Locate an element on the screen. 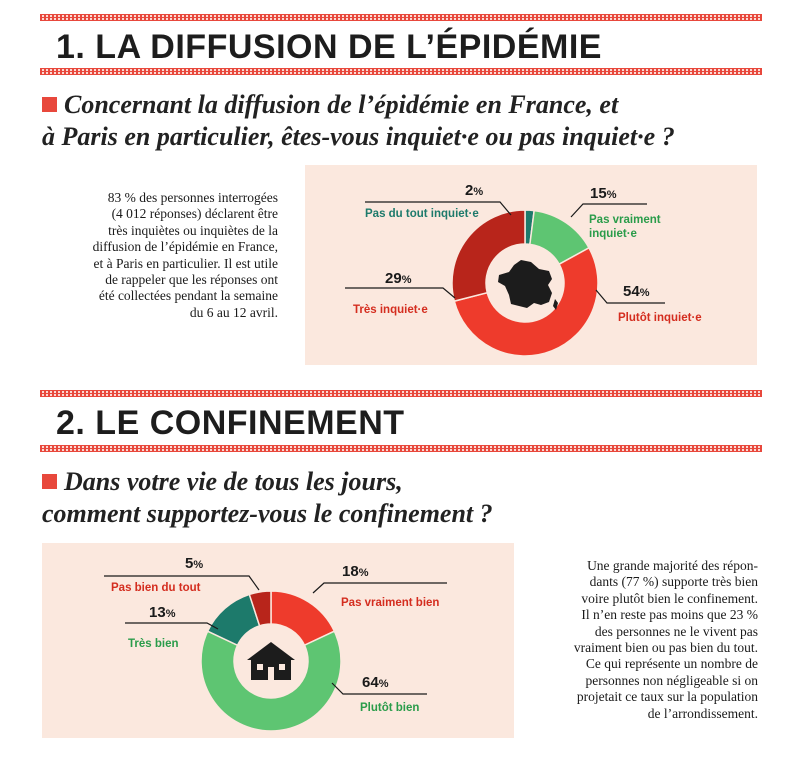  text-line: et à Paris en particulier. Il est utile is located at coordinates (185, 263).